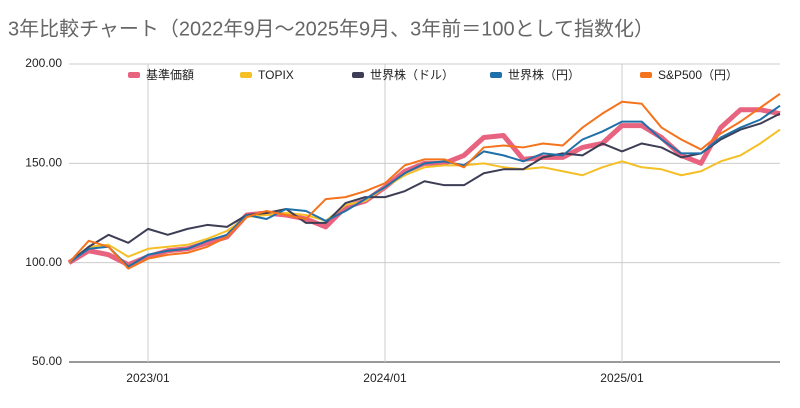  What do you see at coordinates (47, 361) in the screenshot?
I see `y-tick-label: 50.00` at bounding box center [47, 361].